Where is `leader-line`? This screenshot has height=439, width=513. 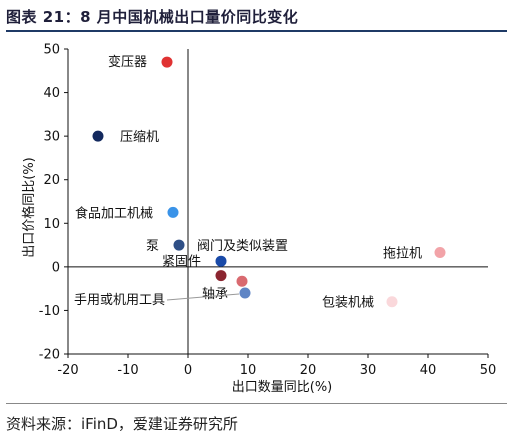
leader-line is located at coordinates (203, 297).